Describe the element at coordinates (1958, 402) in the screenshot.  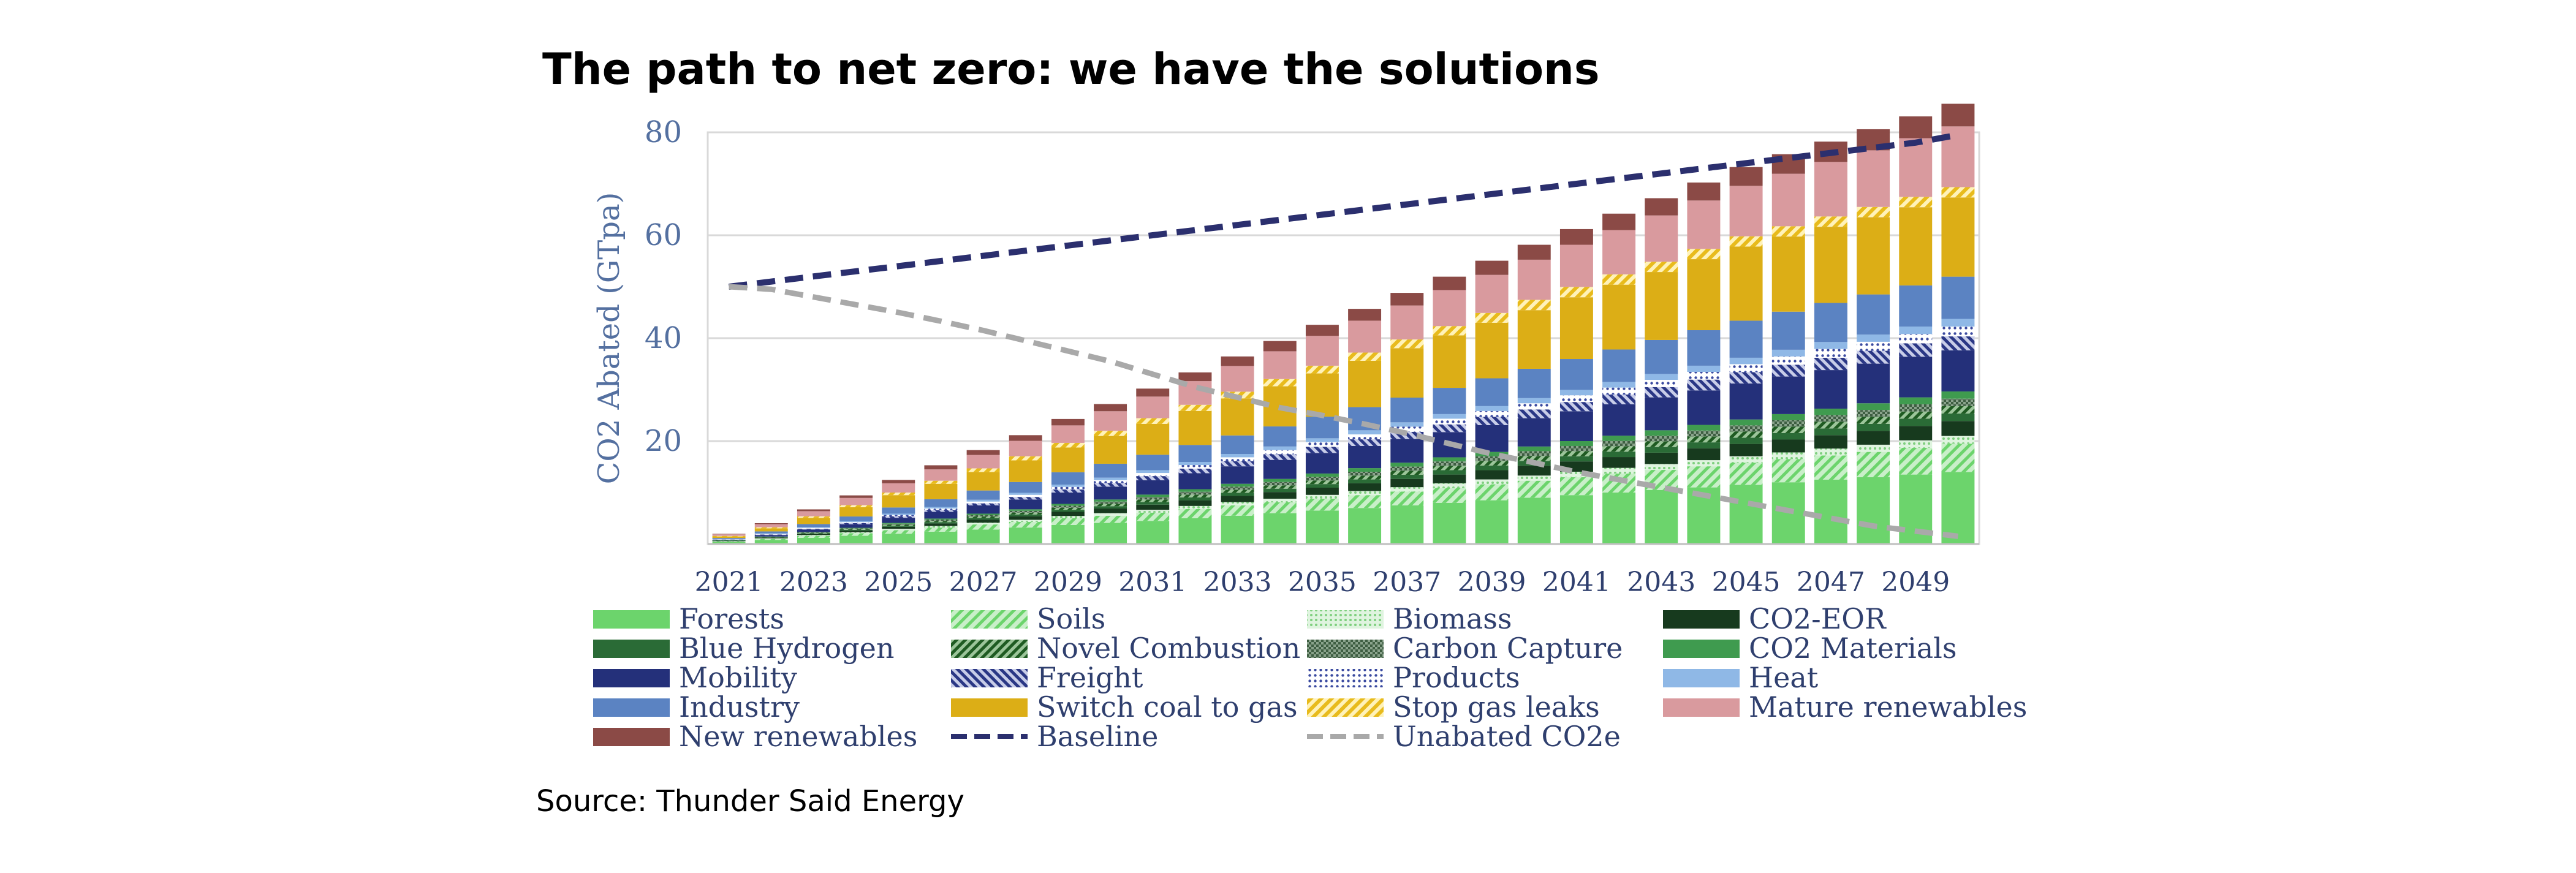
I see `bar-segment-carbon-capture` at that location.